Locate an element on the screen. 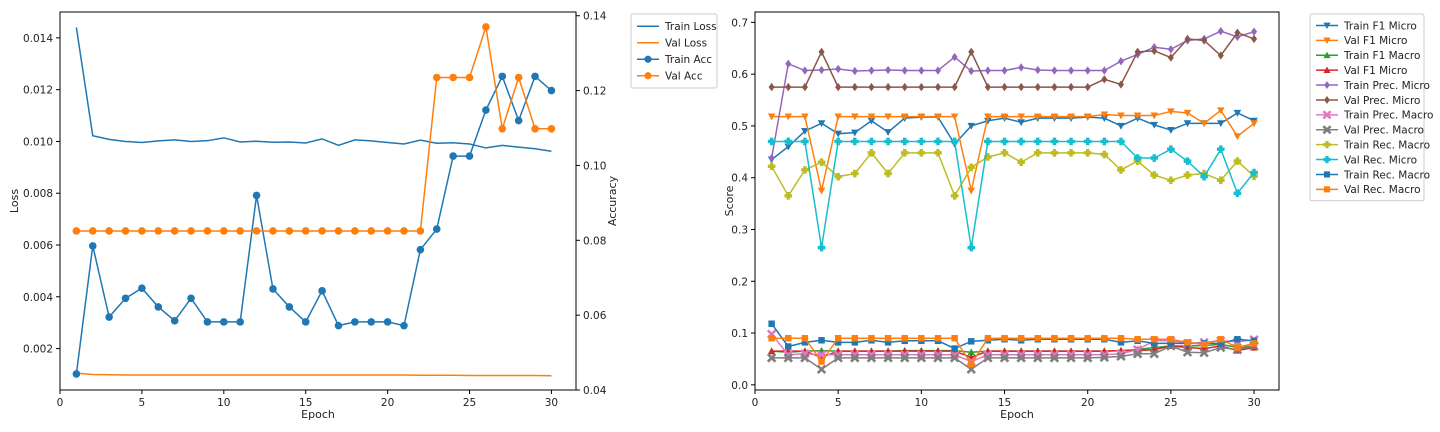  legend-label: Val Rec. Micro is located at coordinates (1380, 160).